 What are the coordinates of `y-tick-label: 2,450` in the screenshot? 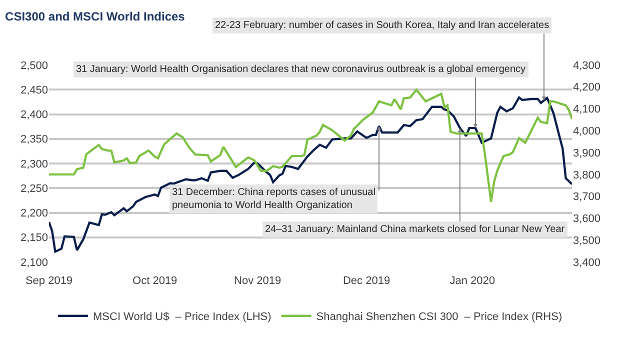 It's located at (34, 90).